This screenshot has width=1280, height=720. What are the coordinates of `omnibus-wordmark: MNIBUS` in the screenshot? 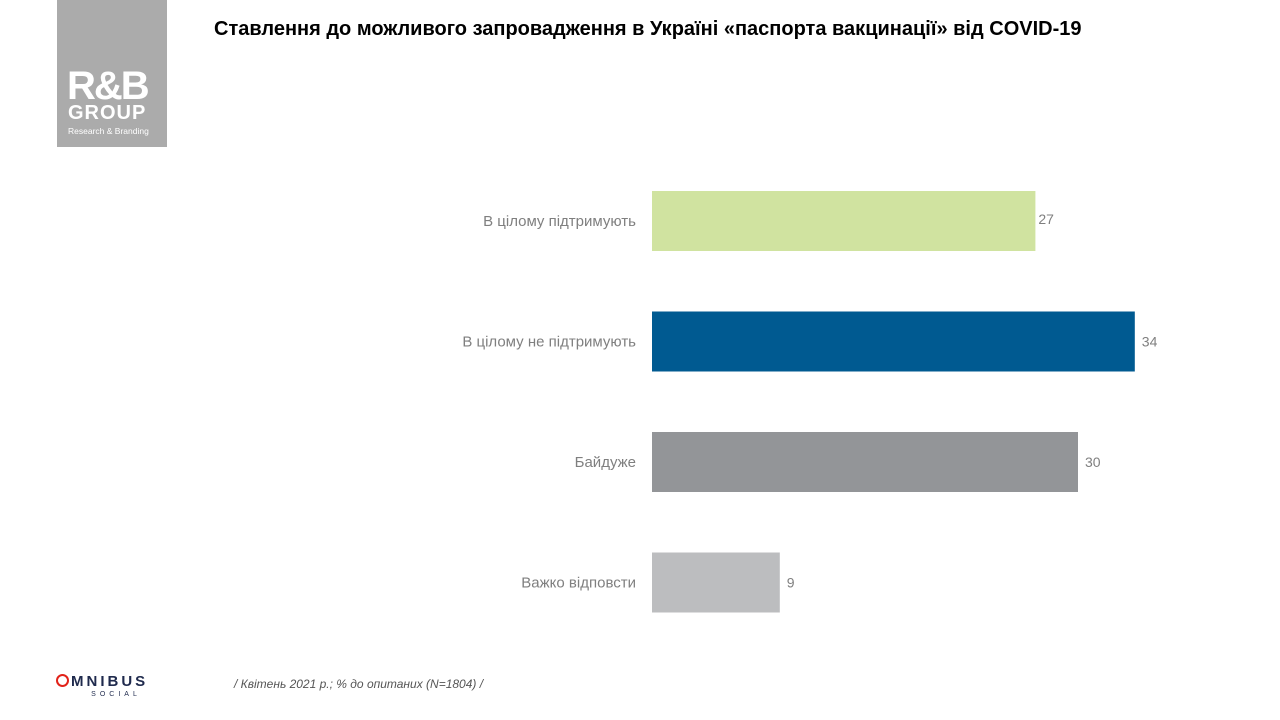 It's located at (110, 681).